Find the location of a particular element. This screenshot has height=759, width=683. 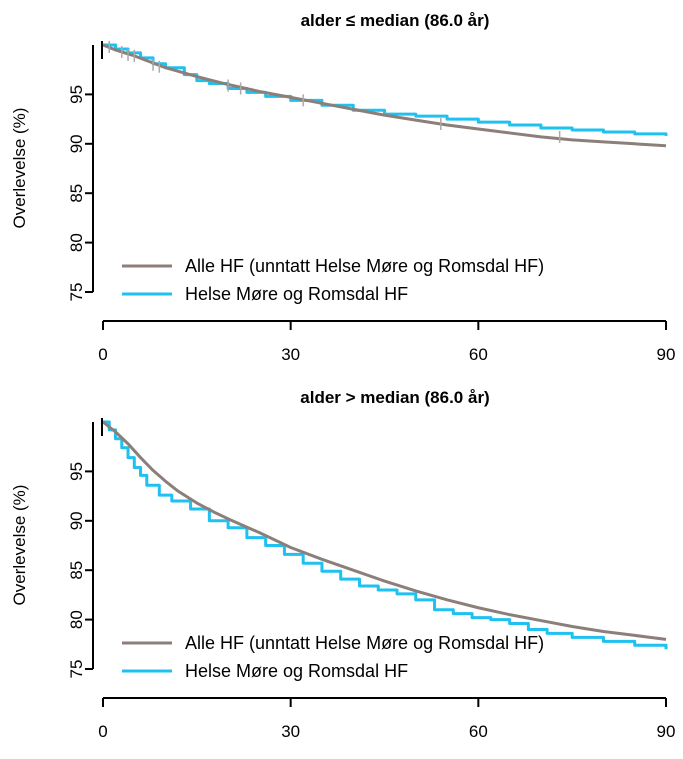

chart-title: alder > median (86.0 år) is located at coordinates (394, 397).